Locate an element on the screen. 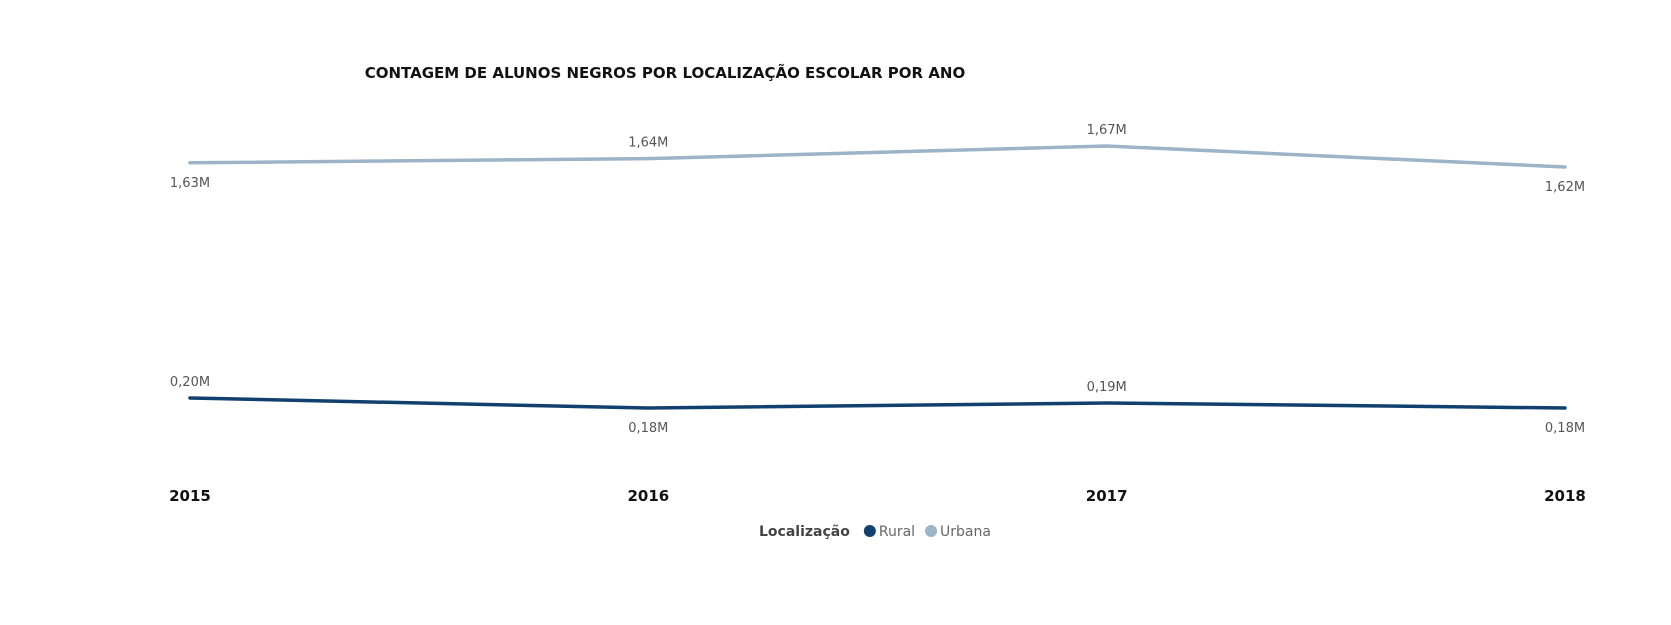  data-label-urbana-2016: 1,64M is located at coordinates (648, 143).